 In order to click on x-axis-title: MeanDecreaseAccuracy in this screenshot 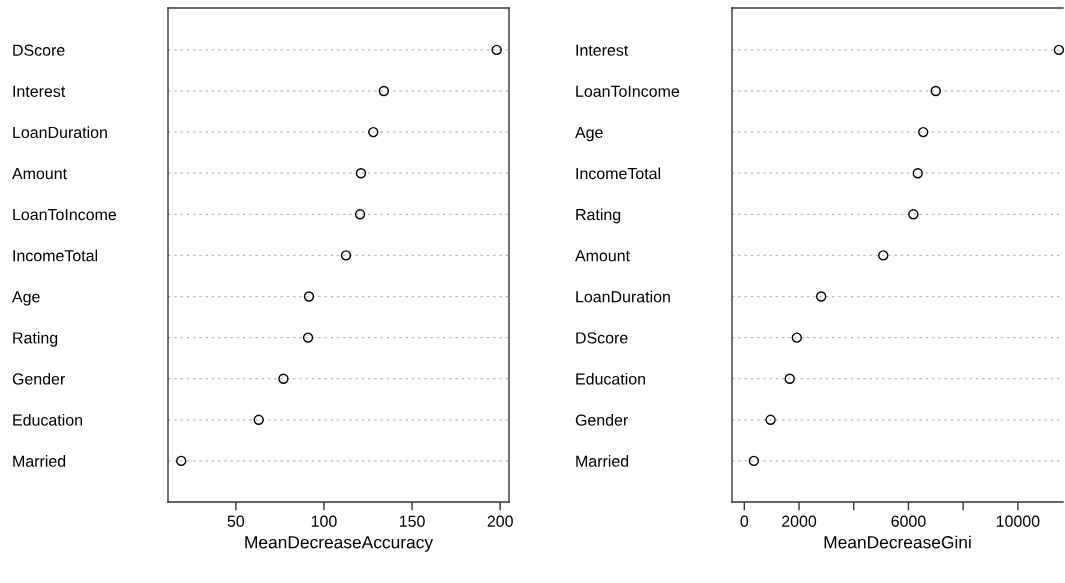, I will do `click(339, 544)`.